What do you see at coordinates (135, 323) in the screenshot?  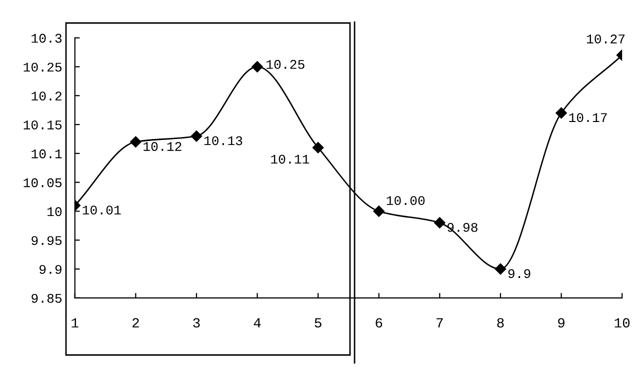 I see `x-tick-label: 2` at bounding box center [135, 323].